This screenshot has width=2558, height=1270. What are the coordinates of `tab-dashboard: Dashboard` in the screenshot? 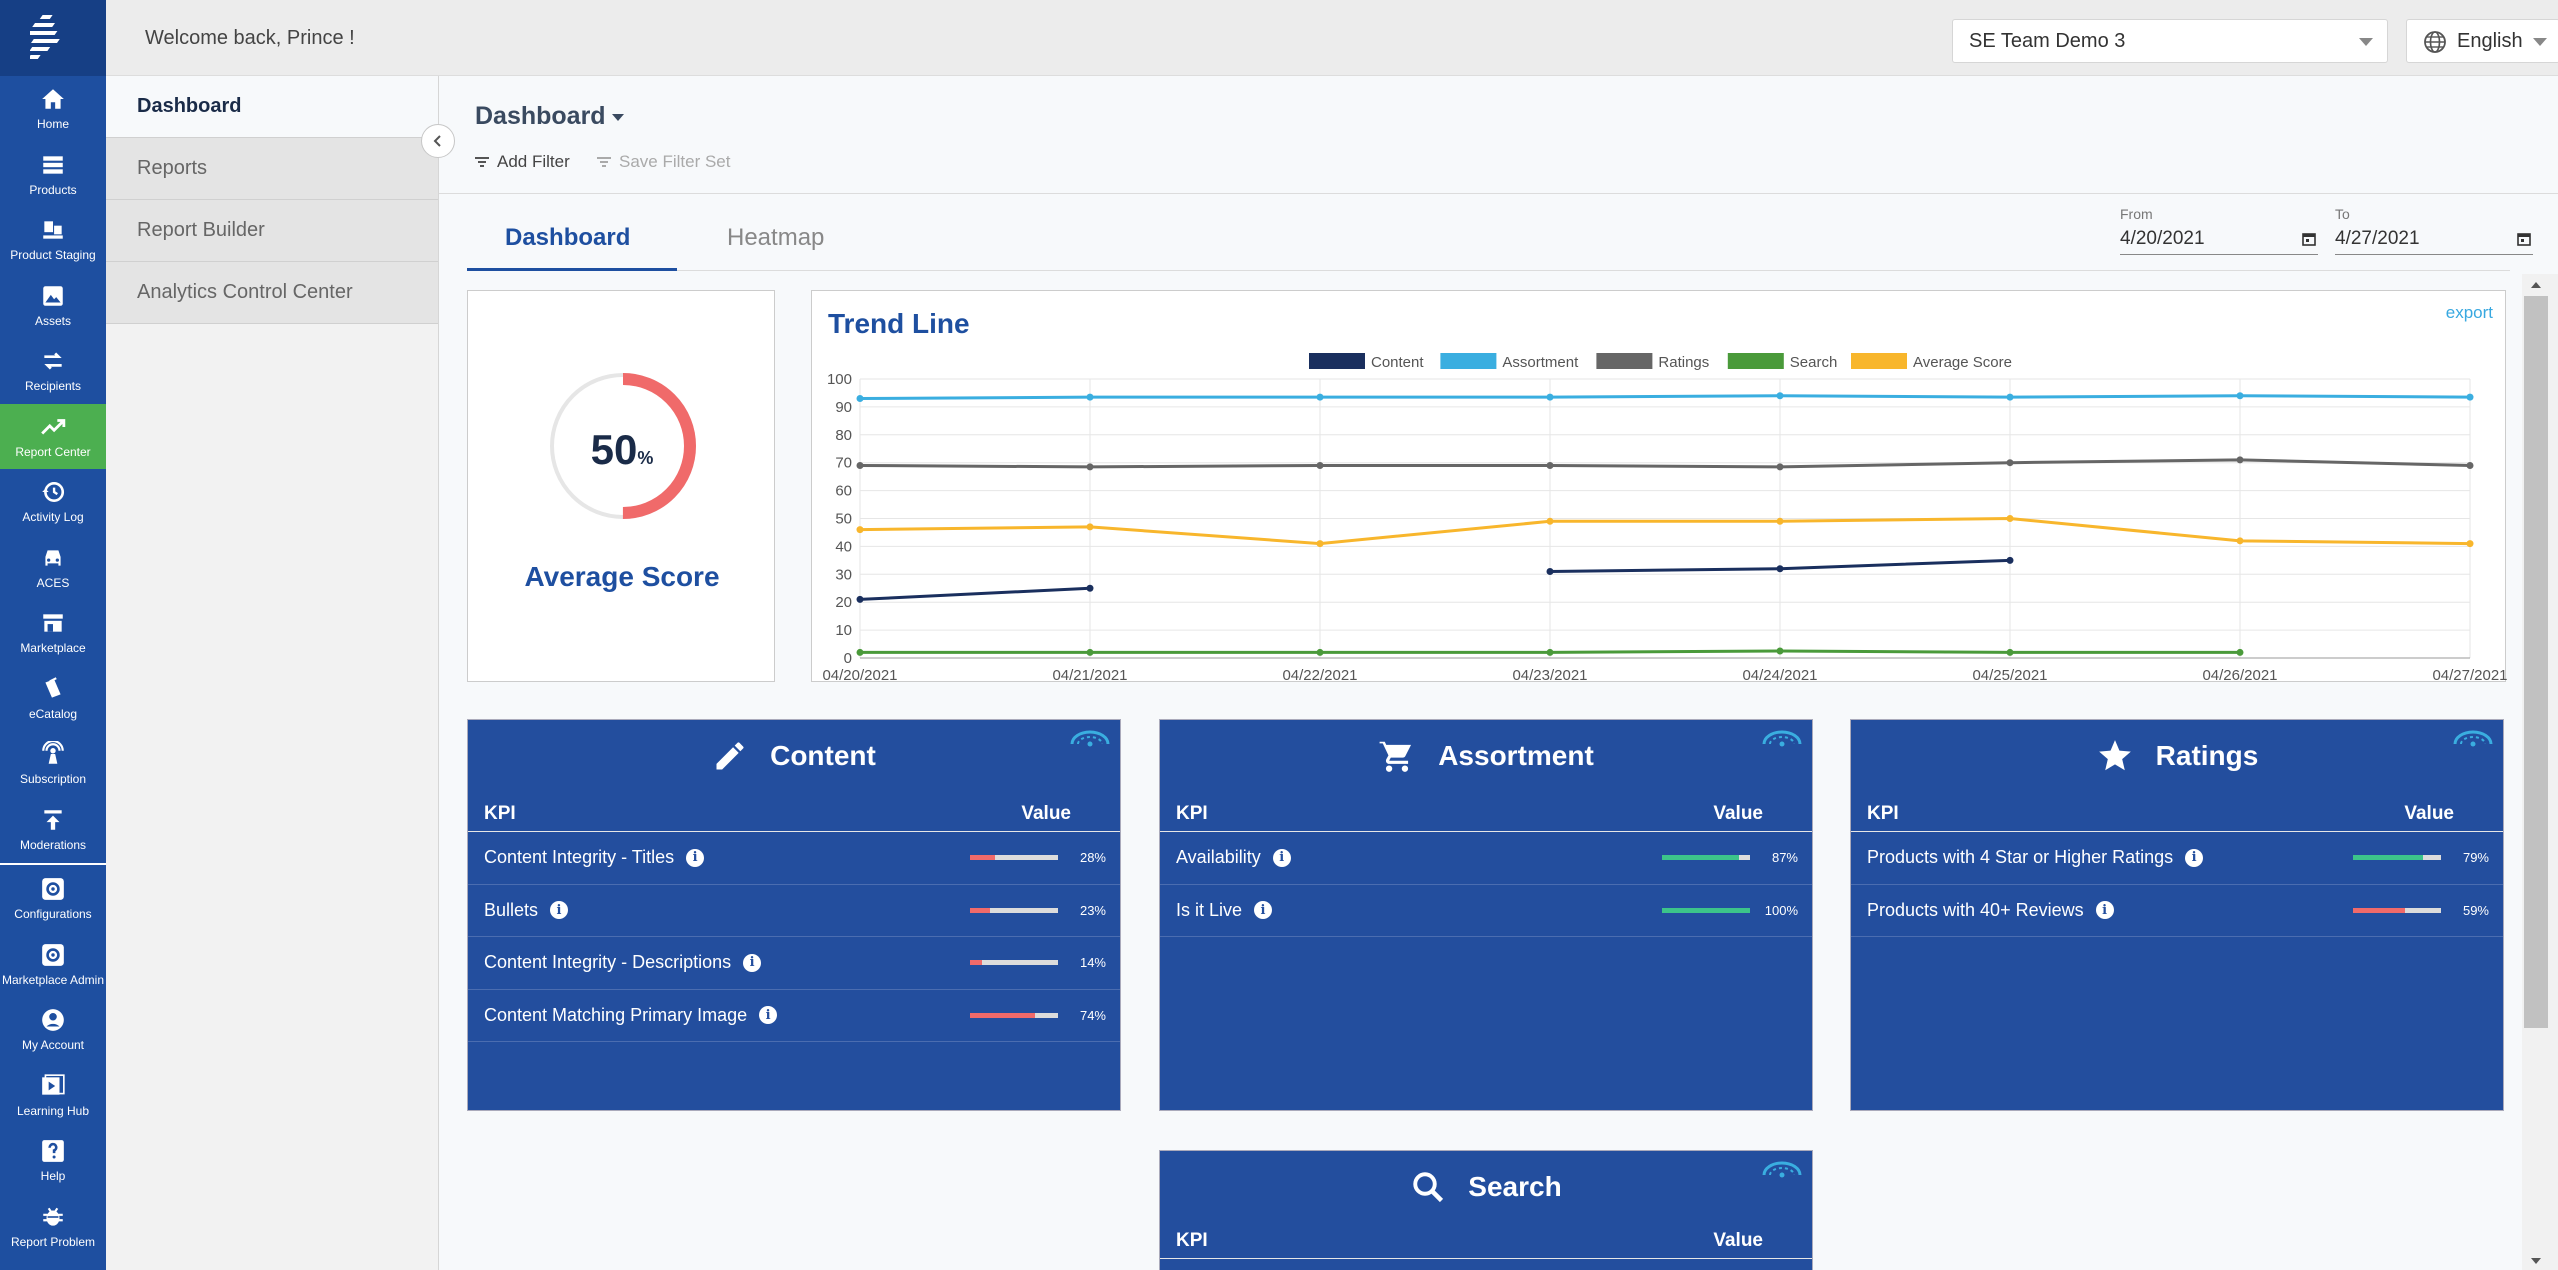 It's located at (568, 237).